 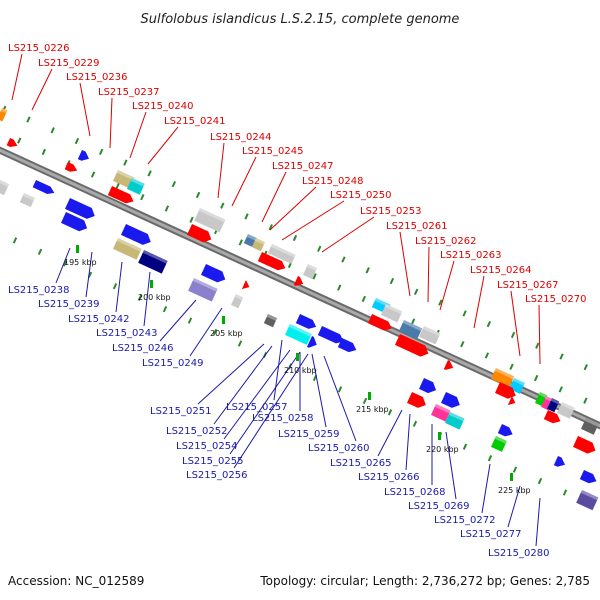 I want to click on reverse-gene-label: LS215_0251, so click(x=180, y=411).